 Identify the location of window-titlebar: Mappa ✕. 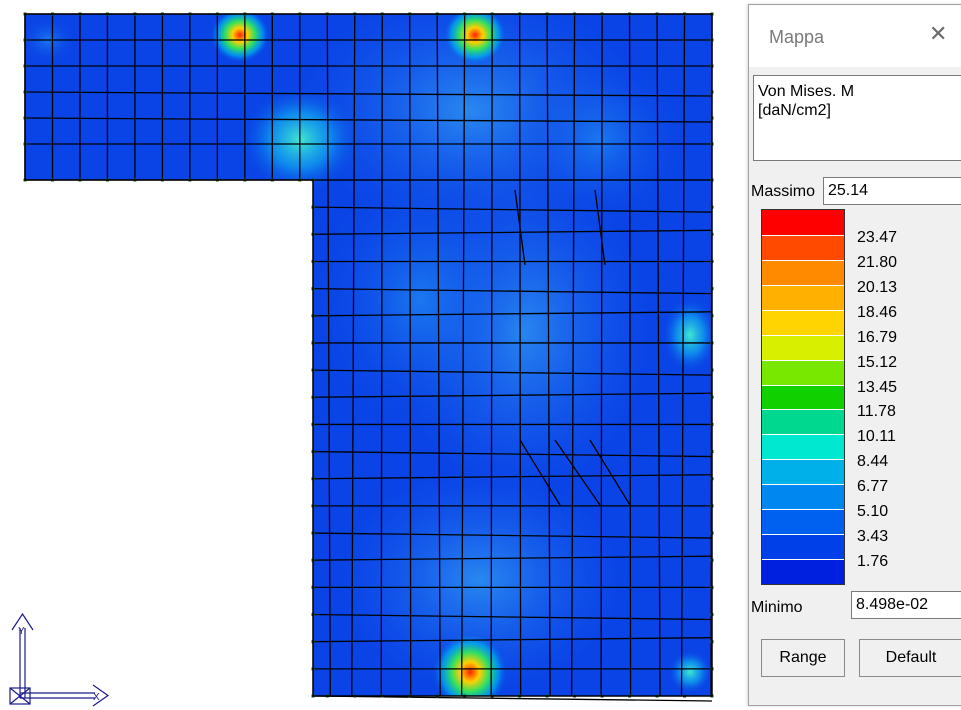
(855, 36).